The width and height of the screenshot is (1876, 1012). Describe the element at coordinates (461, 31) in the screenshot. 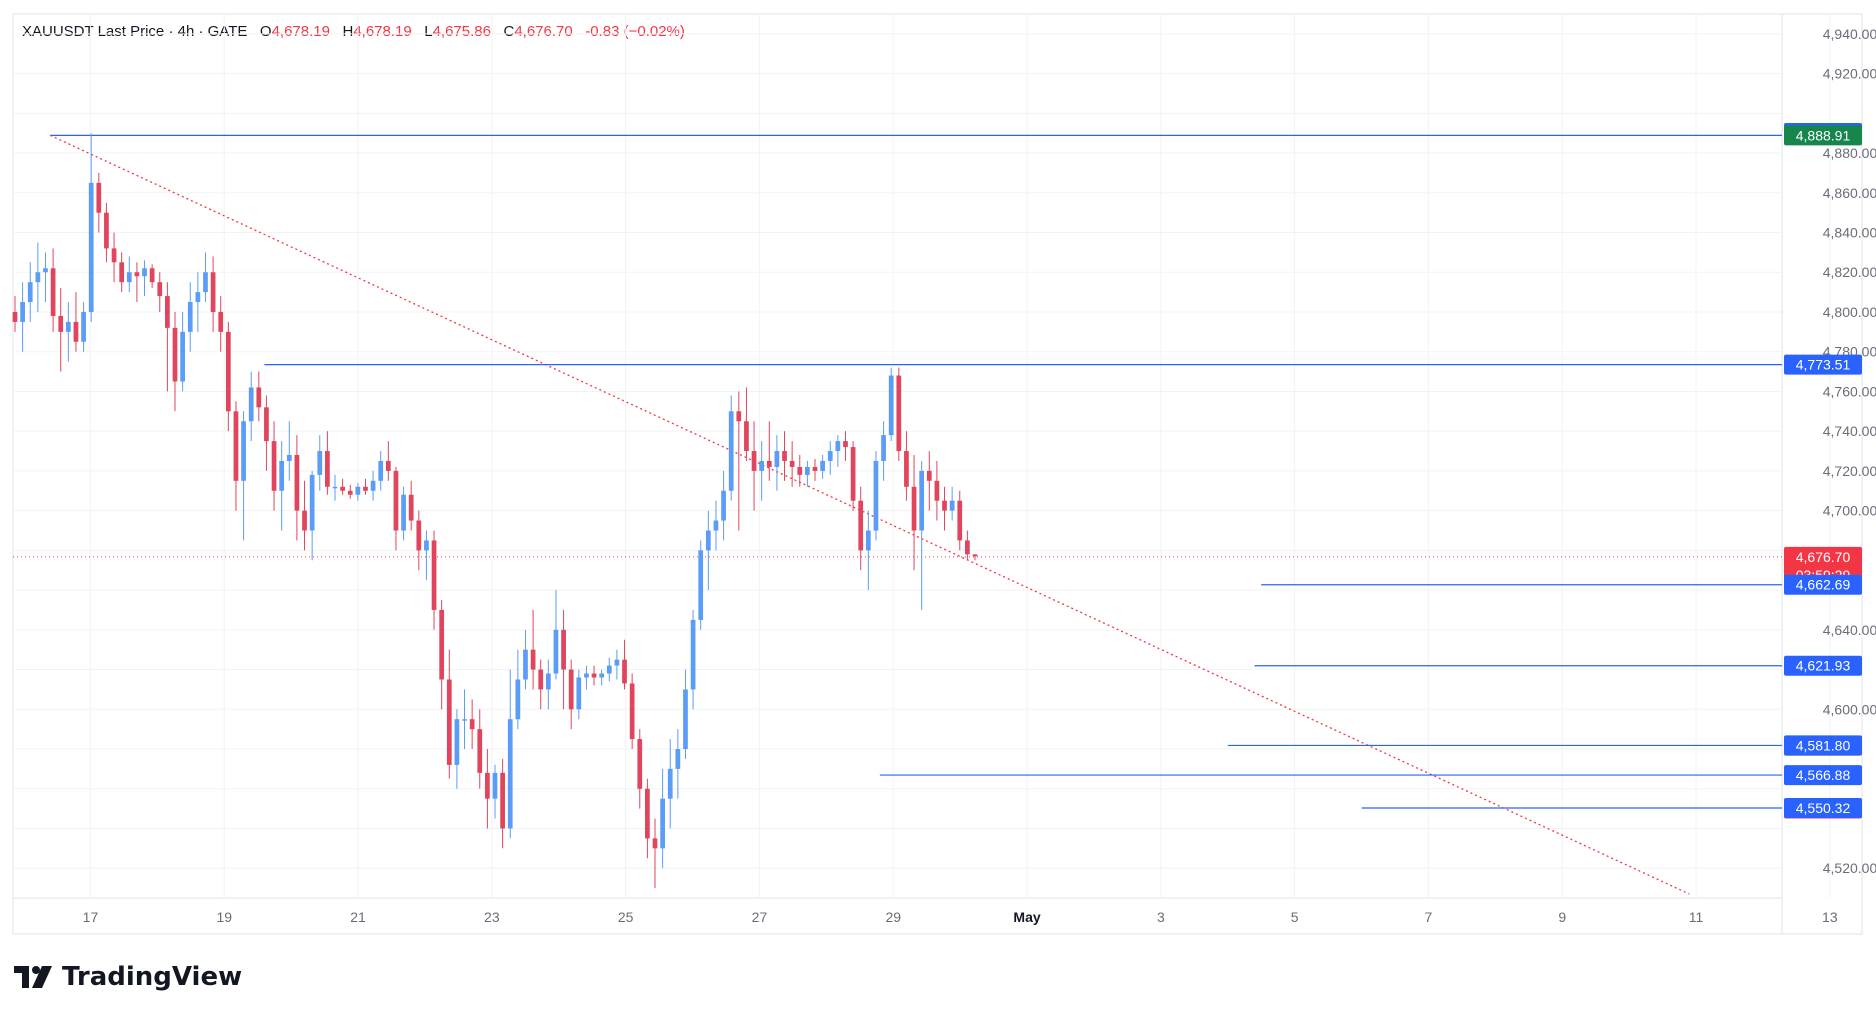

I see `low-value: 4,675.86` at that location.